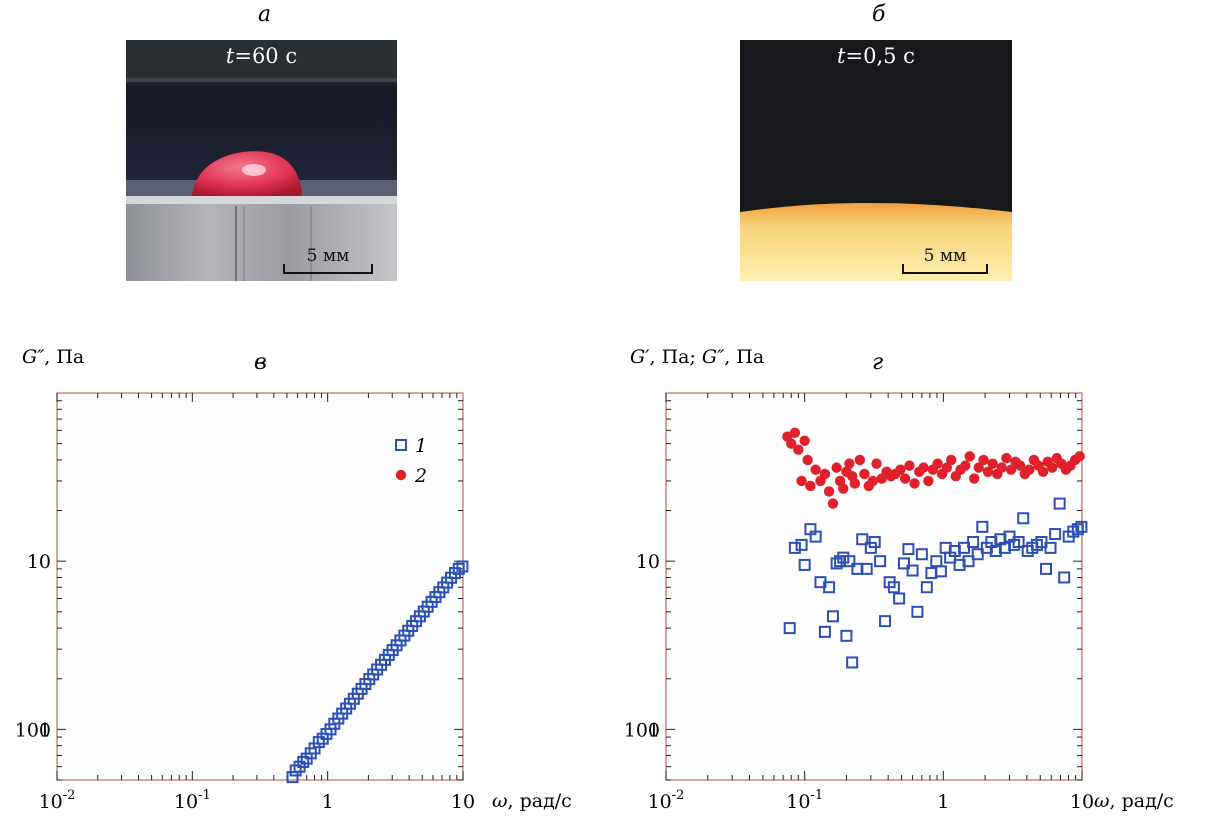 The width and height of the screenshot is (1215, 817). I want to click on y-tick-label: 1, so click(654, 730).